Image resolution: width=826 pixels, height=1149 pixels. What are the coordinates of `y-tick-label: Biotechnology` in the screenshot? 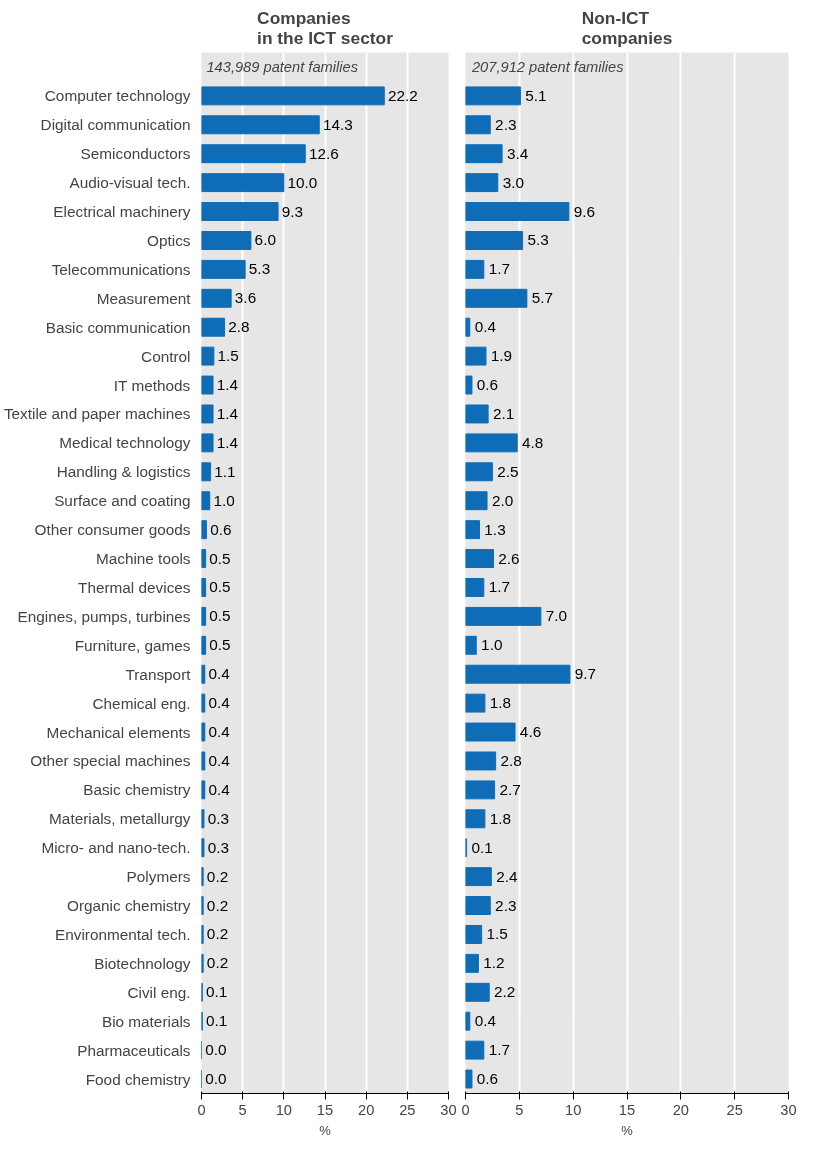 It's located at (142, 963).